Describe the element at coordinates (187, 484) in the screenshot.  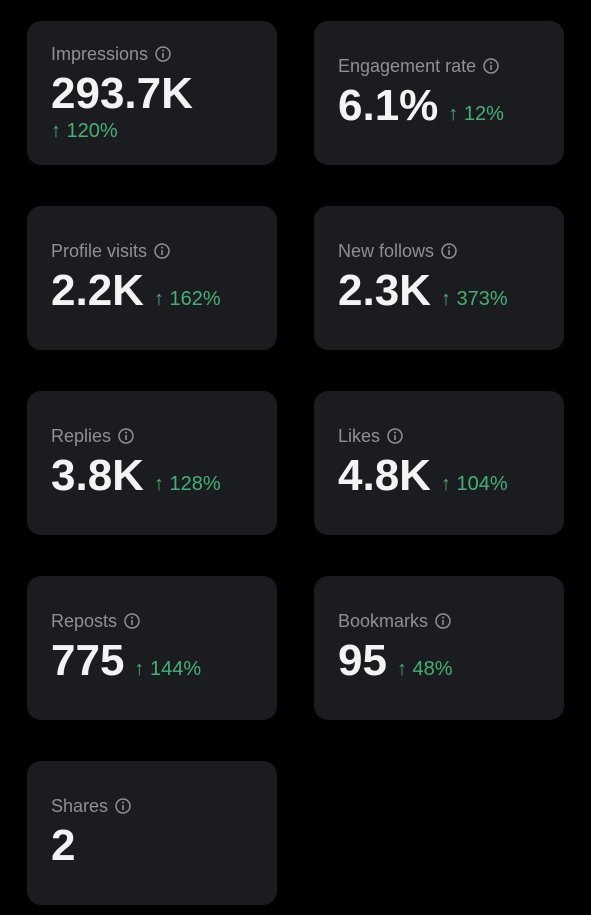
I see `metric-change: ↑ 128%` at that location.